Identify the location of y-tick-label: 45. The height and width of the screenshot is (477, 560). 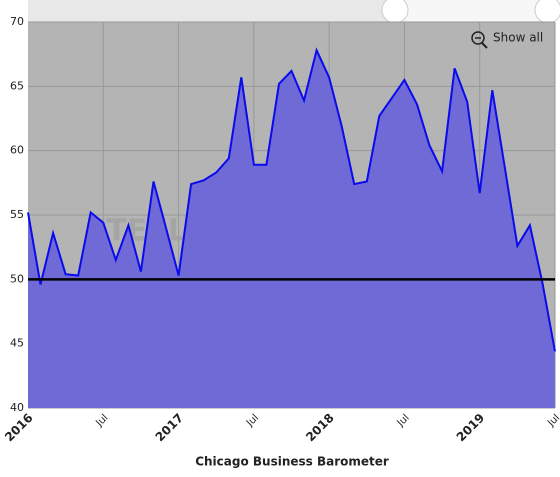
(17, 343).